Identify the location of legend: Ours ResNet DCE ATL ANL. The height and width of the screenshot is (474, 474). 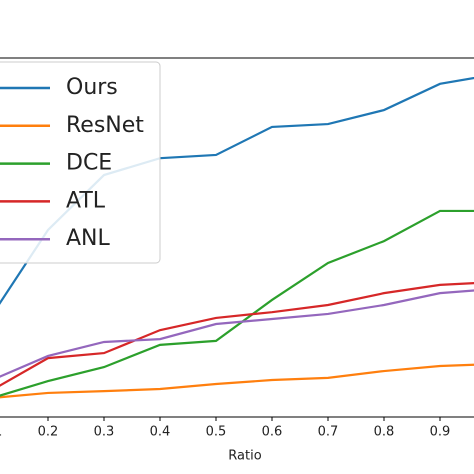
(80, 162).